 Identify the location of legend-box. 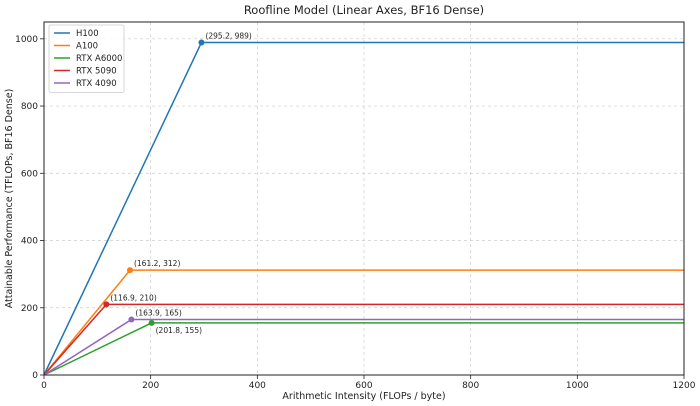
(86, 58).